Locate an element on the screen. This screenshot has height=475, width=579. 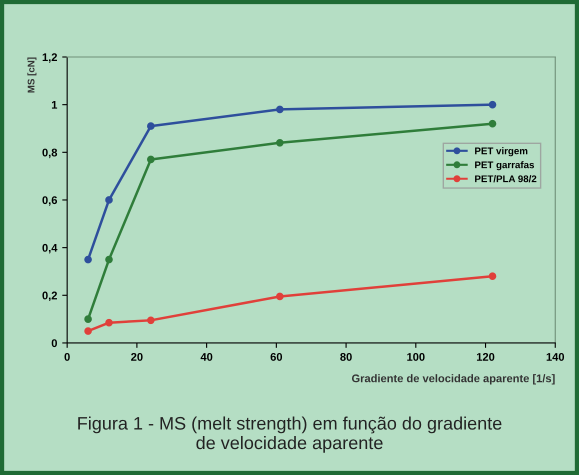
y-tick-label: 0,2 is located at coordinates (49, 297).